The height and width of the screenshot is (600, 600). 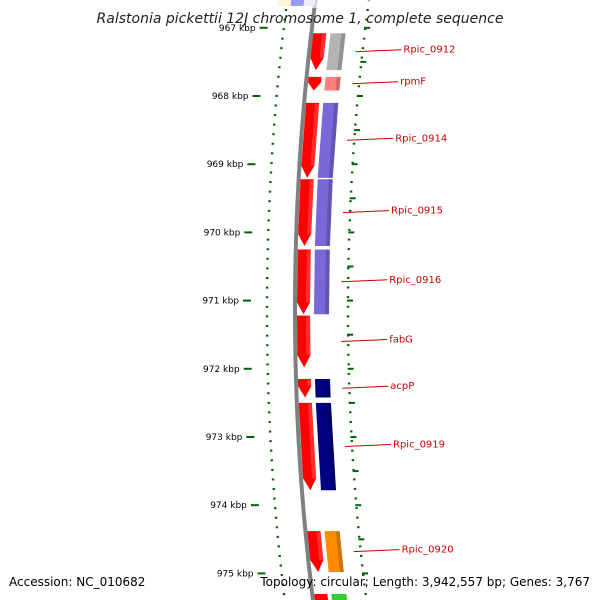 I want to click on sequence-backbone, so click(x=305, y=300).